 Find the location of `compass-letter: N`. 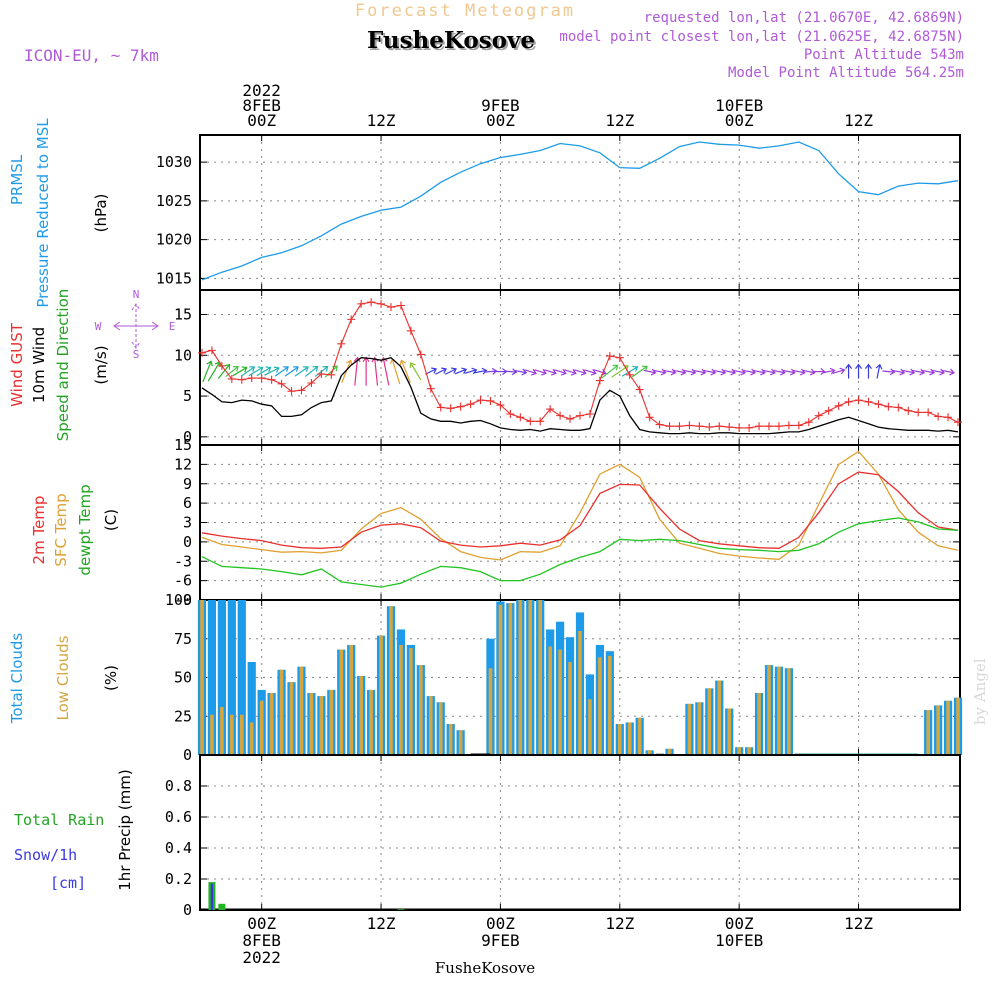

compass-letter: N is located at coordinates (136, 294).